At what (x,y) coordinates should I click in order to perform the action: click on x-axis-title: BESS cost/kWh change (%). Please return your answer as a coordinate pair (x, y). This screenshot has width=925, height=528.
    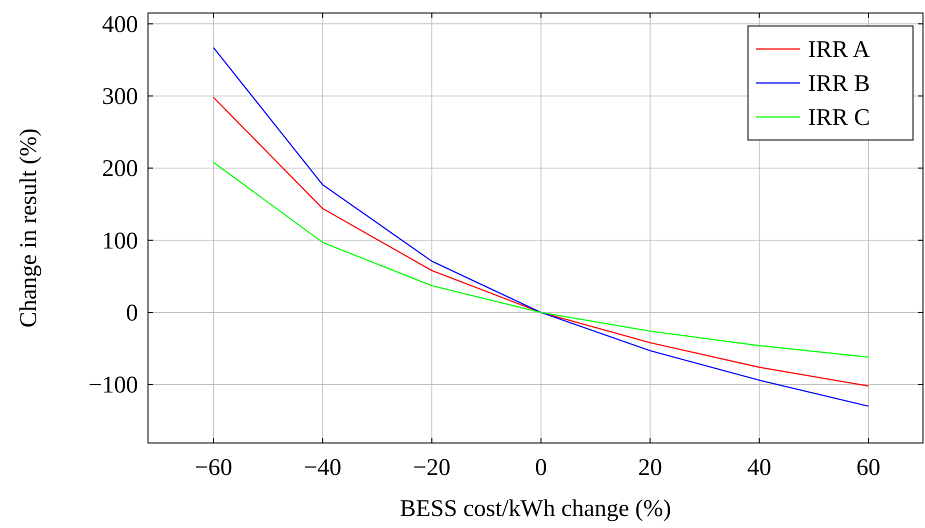
    Looking at the image, I should click on (536, 509).